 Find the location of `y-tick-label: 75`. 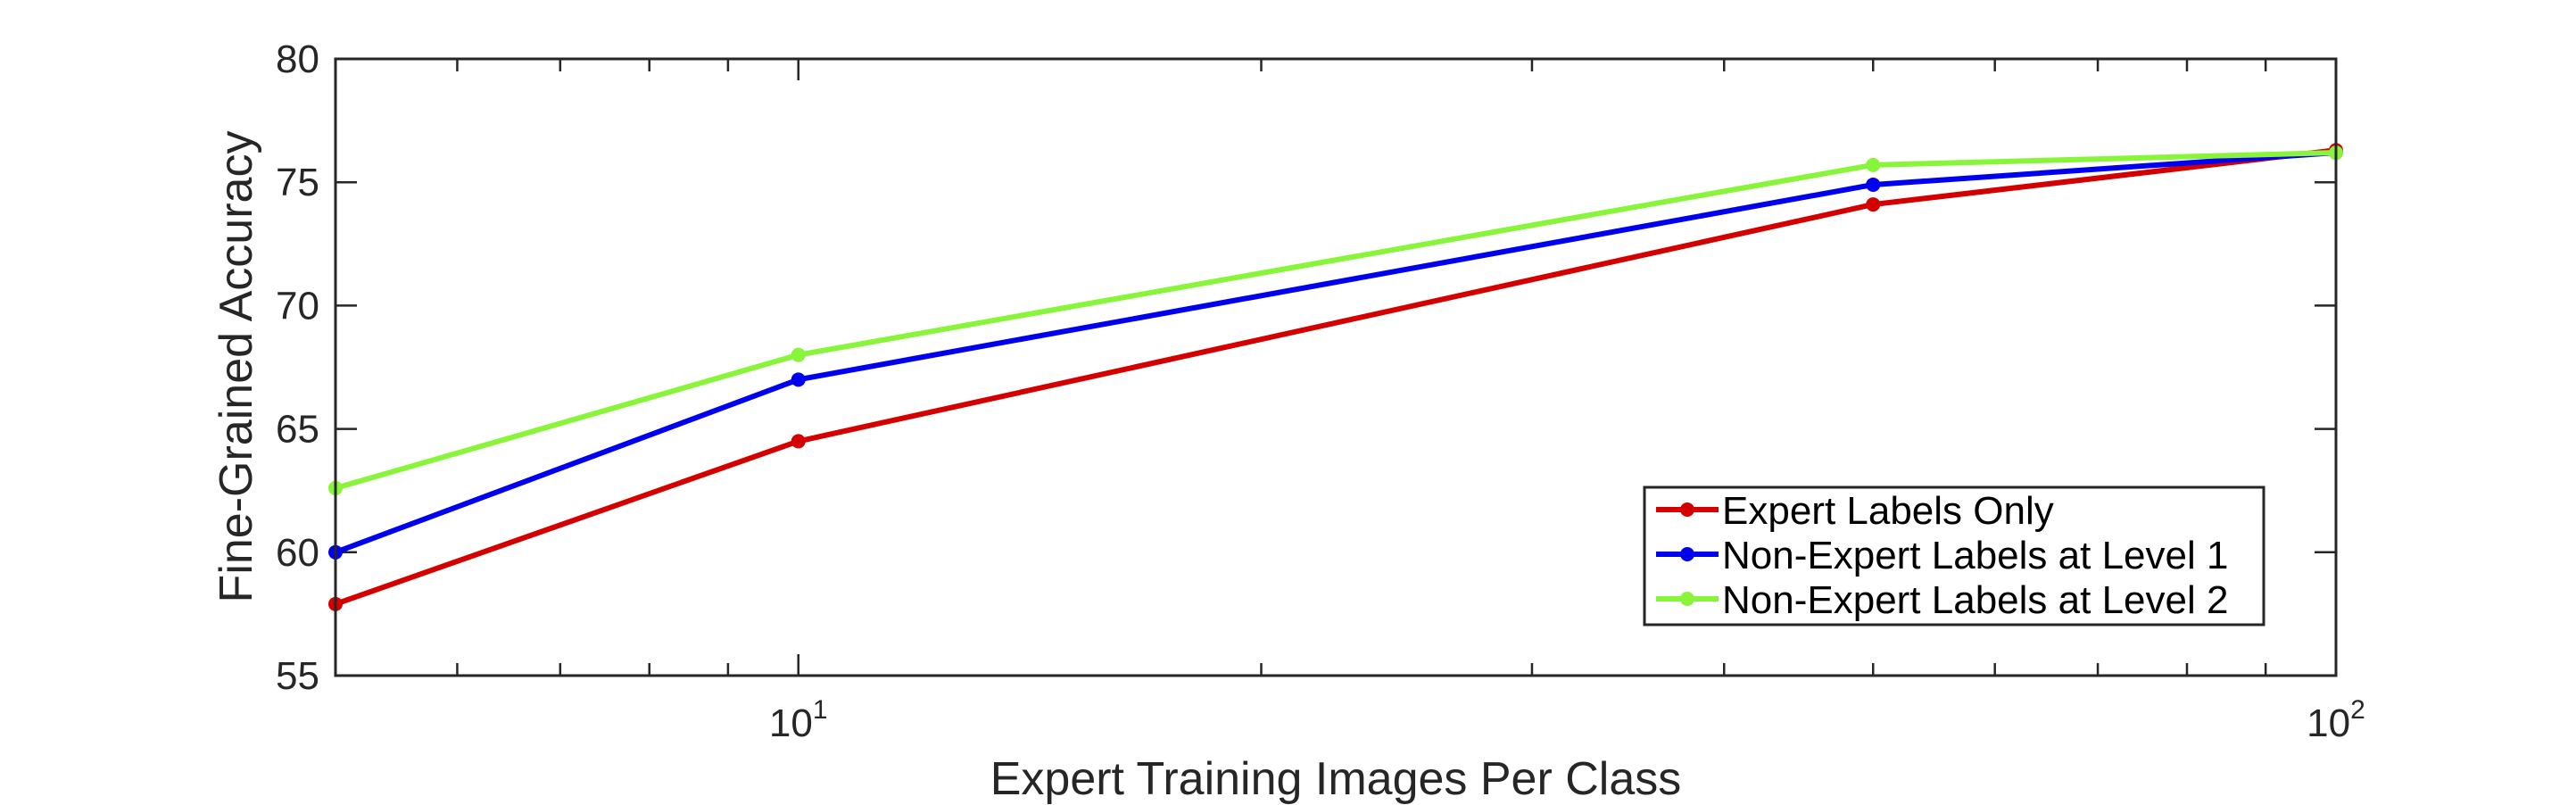

y-tick-label: 75 is located at coordinates (297, 182).